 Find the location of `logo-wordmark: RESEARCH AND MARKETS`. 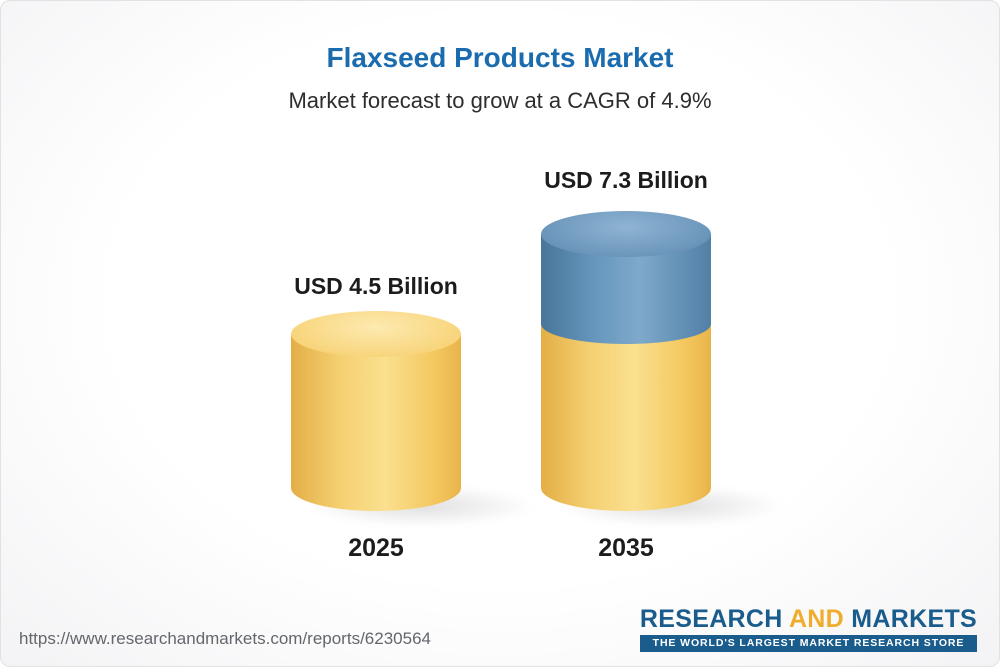

logo-wordmark: RESEARCH AND MARKETS is located at coordinates (808, 619).